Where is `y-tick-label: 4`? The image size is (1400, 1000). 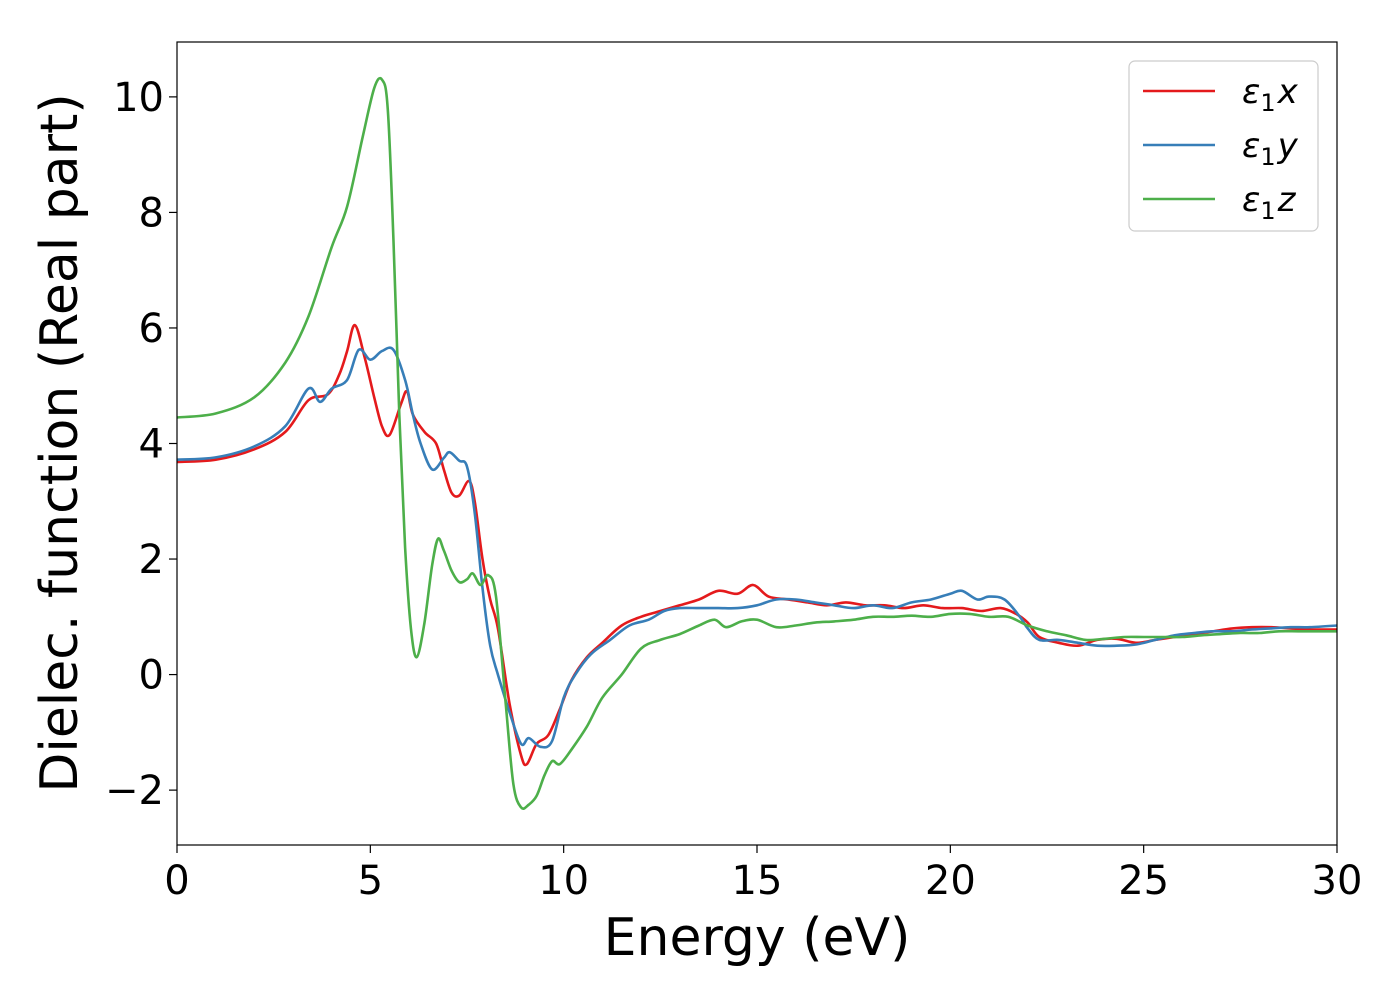 y-tick-label: 4 is located at coordinates (151, 445).